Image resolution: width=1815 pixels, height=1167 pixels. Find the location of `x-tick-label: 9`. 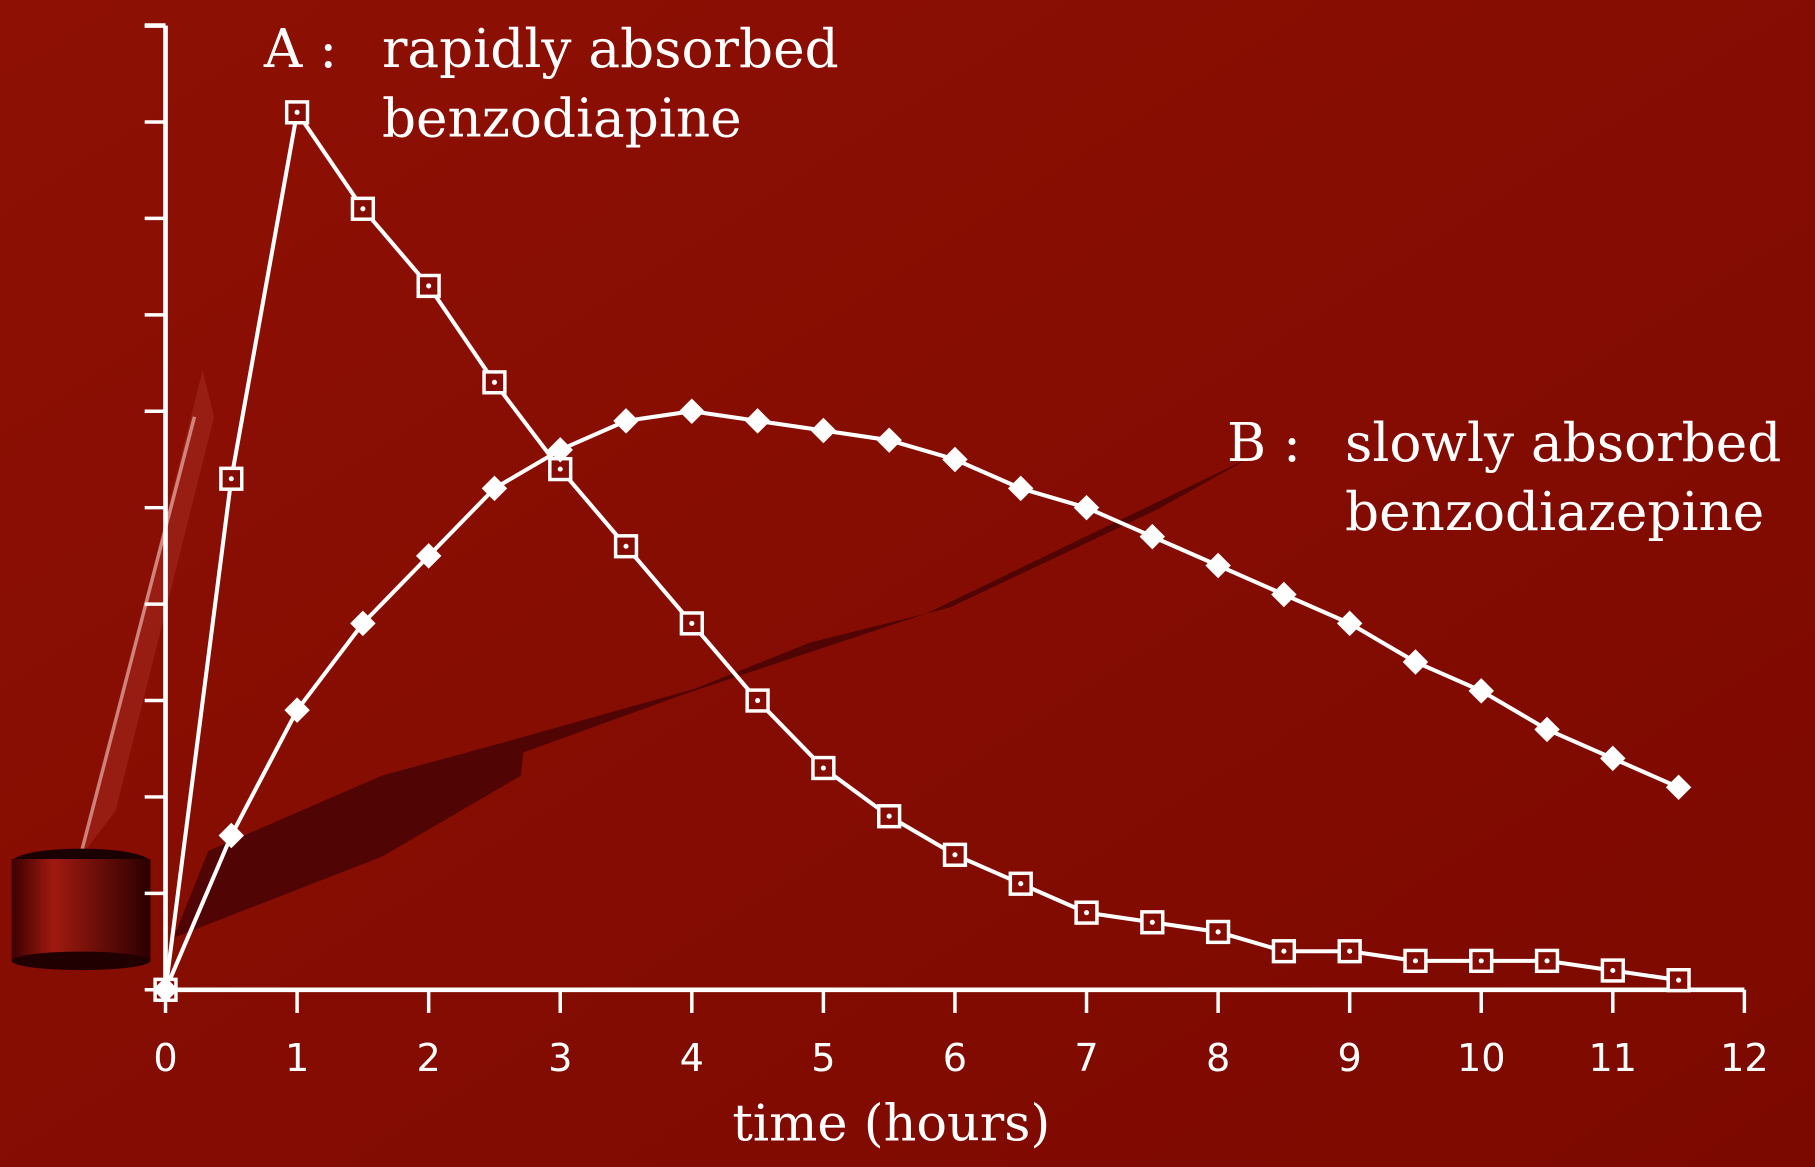

x-tick-label: 9 is located at coordinates (1350, 1059).